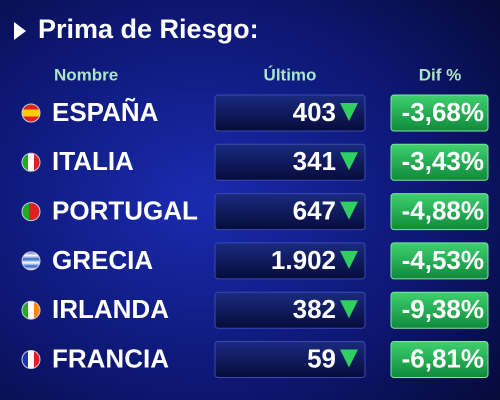 This screenshot has width=500, height=400. What do you see at coordinates (440, 74) in the screenshot?
I see `column-header: Dif %` at bounding box center [440, 74].